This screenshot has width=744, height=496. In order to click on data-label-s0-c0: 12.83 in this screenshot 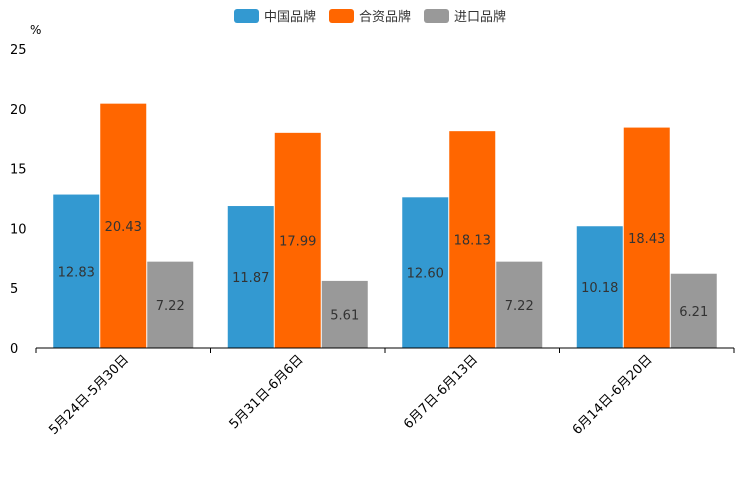, I will do `click(76, 272)`.